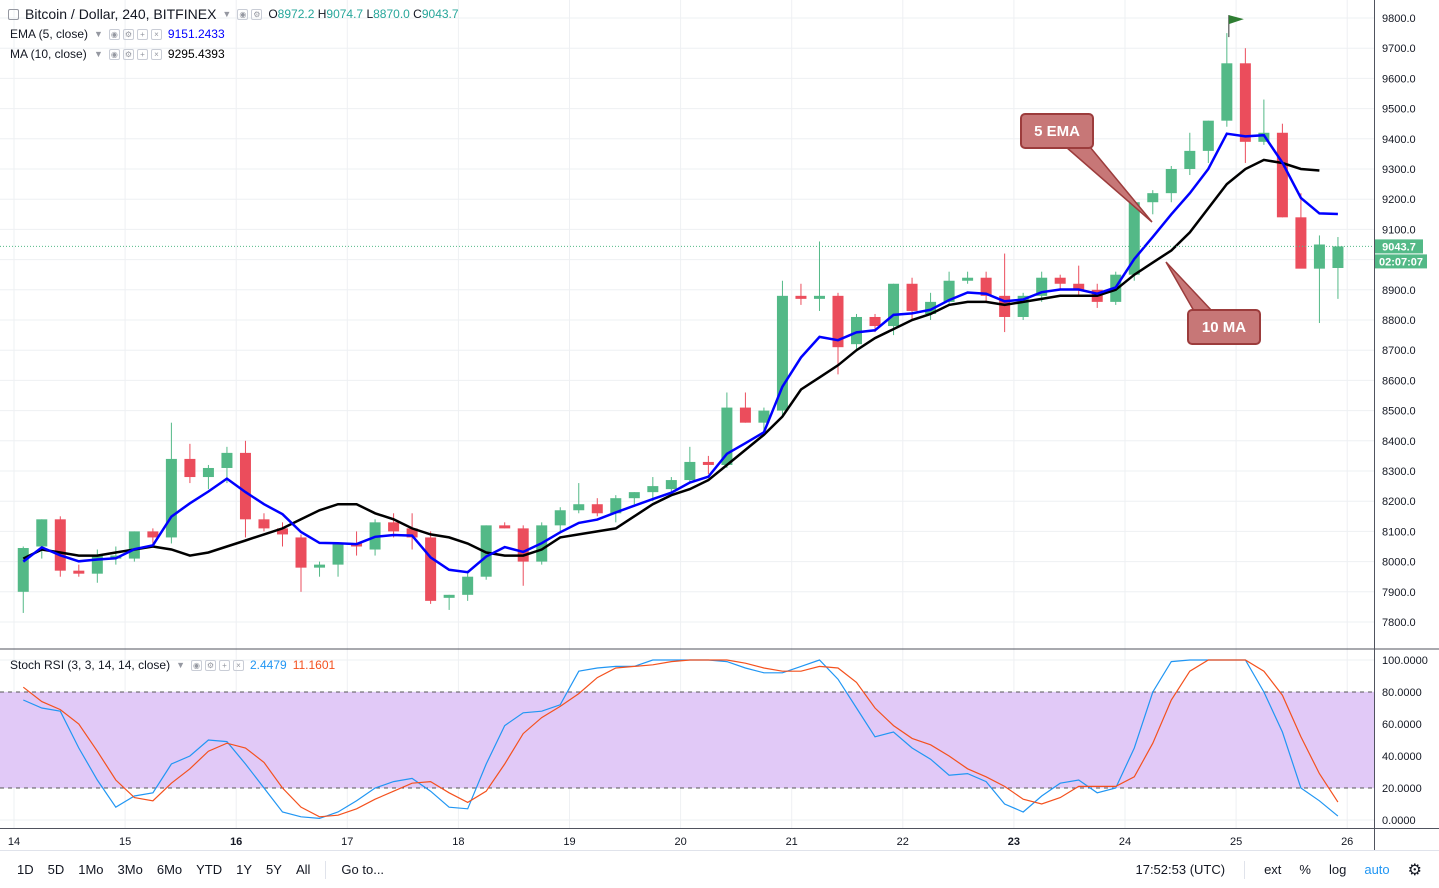  I want to click on price-tick-label: 9800.0, so click(1399, 19).